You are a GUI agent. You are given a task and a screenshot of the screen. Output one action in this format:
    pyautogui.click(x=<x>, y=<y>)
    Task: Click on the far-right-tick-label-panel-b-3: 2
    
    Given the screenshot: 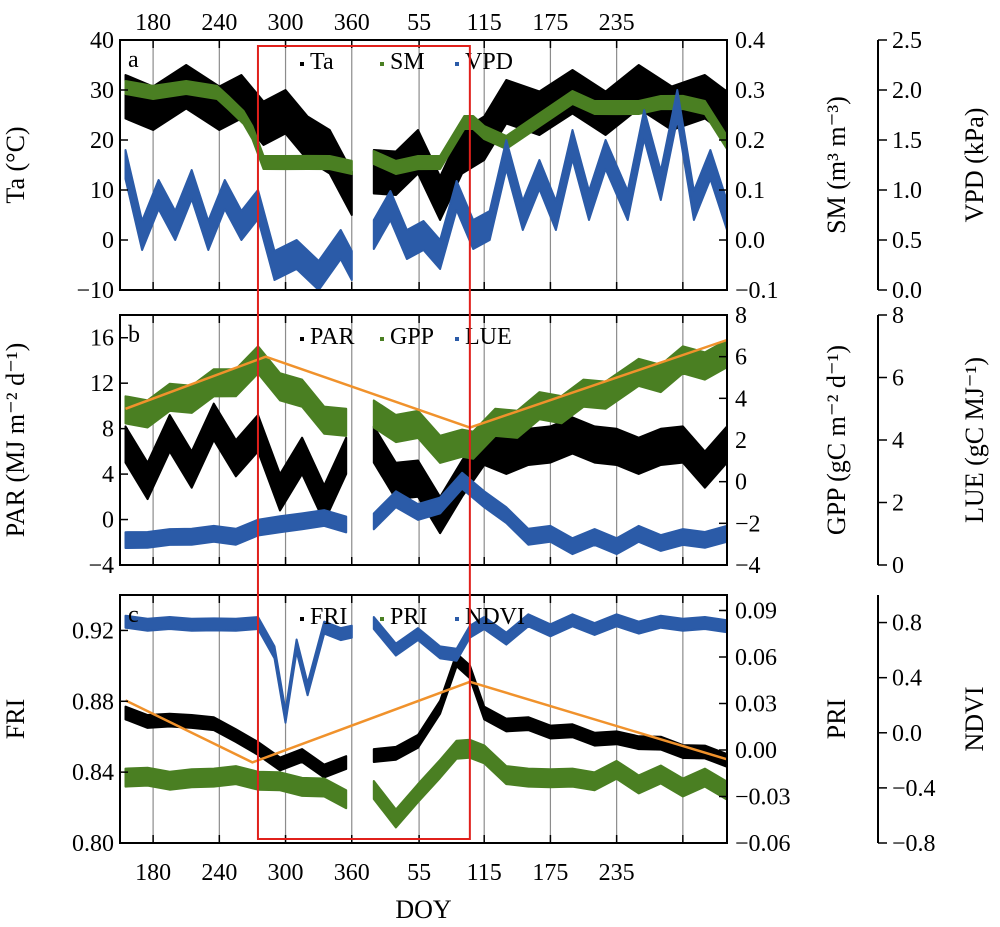 What is the action you would take?
    pyautogui.click(x=898, y=504)
    